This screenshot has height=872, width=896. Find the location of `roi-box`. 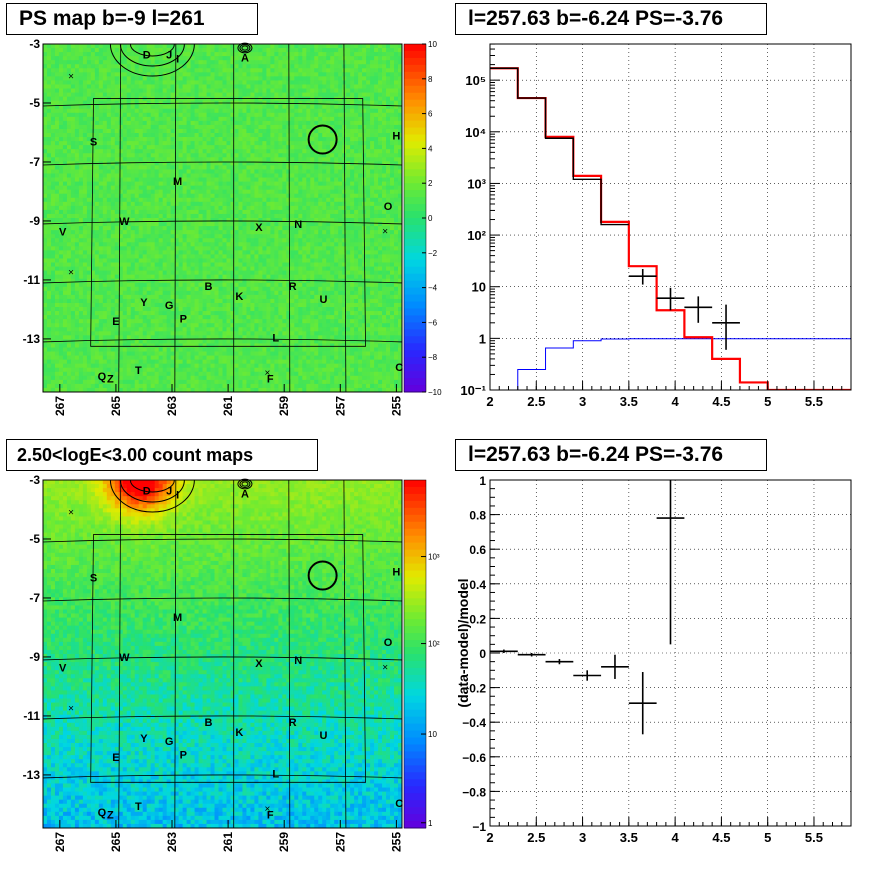

roi-box is located at coordinates (228, 222).